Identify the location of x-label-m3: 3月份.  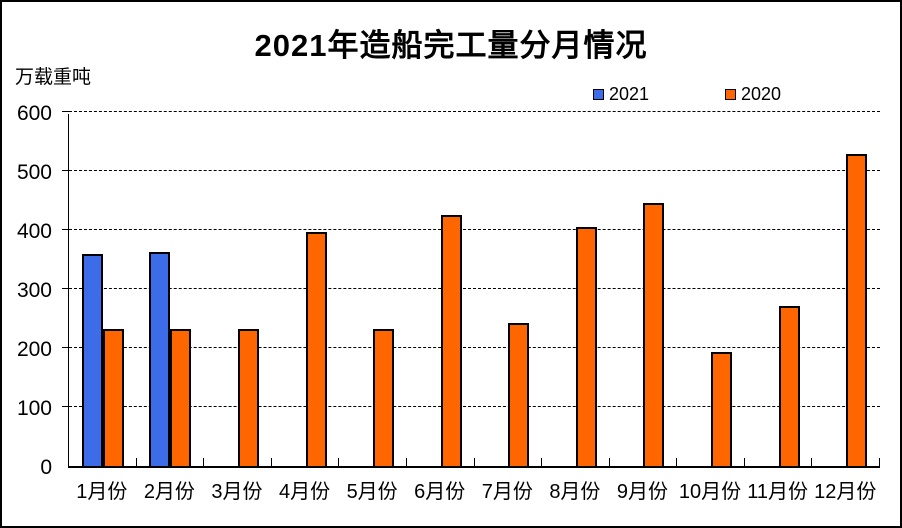
(237, 492).